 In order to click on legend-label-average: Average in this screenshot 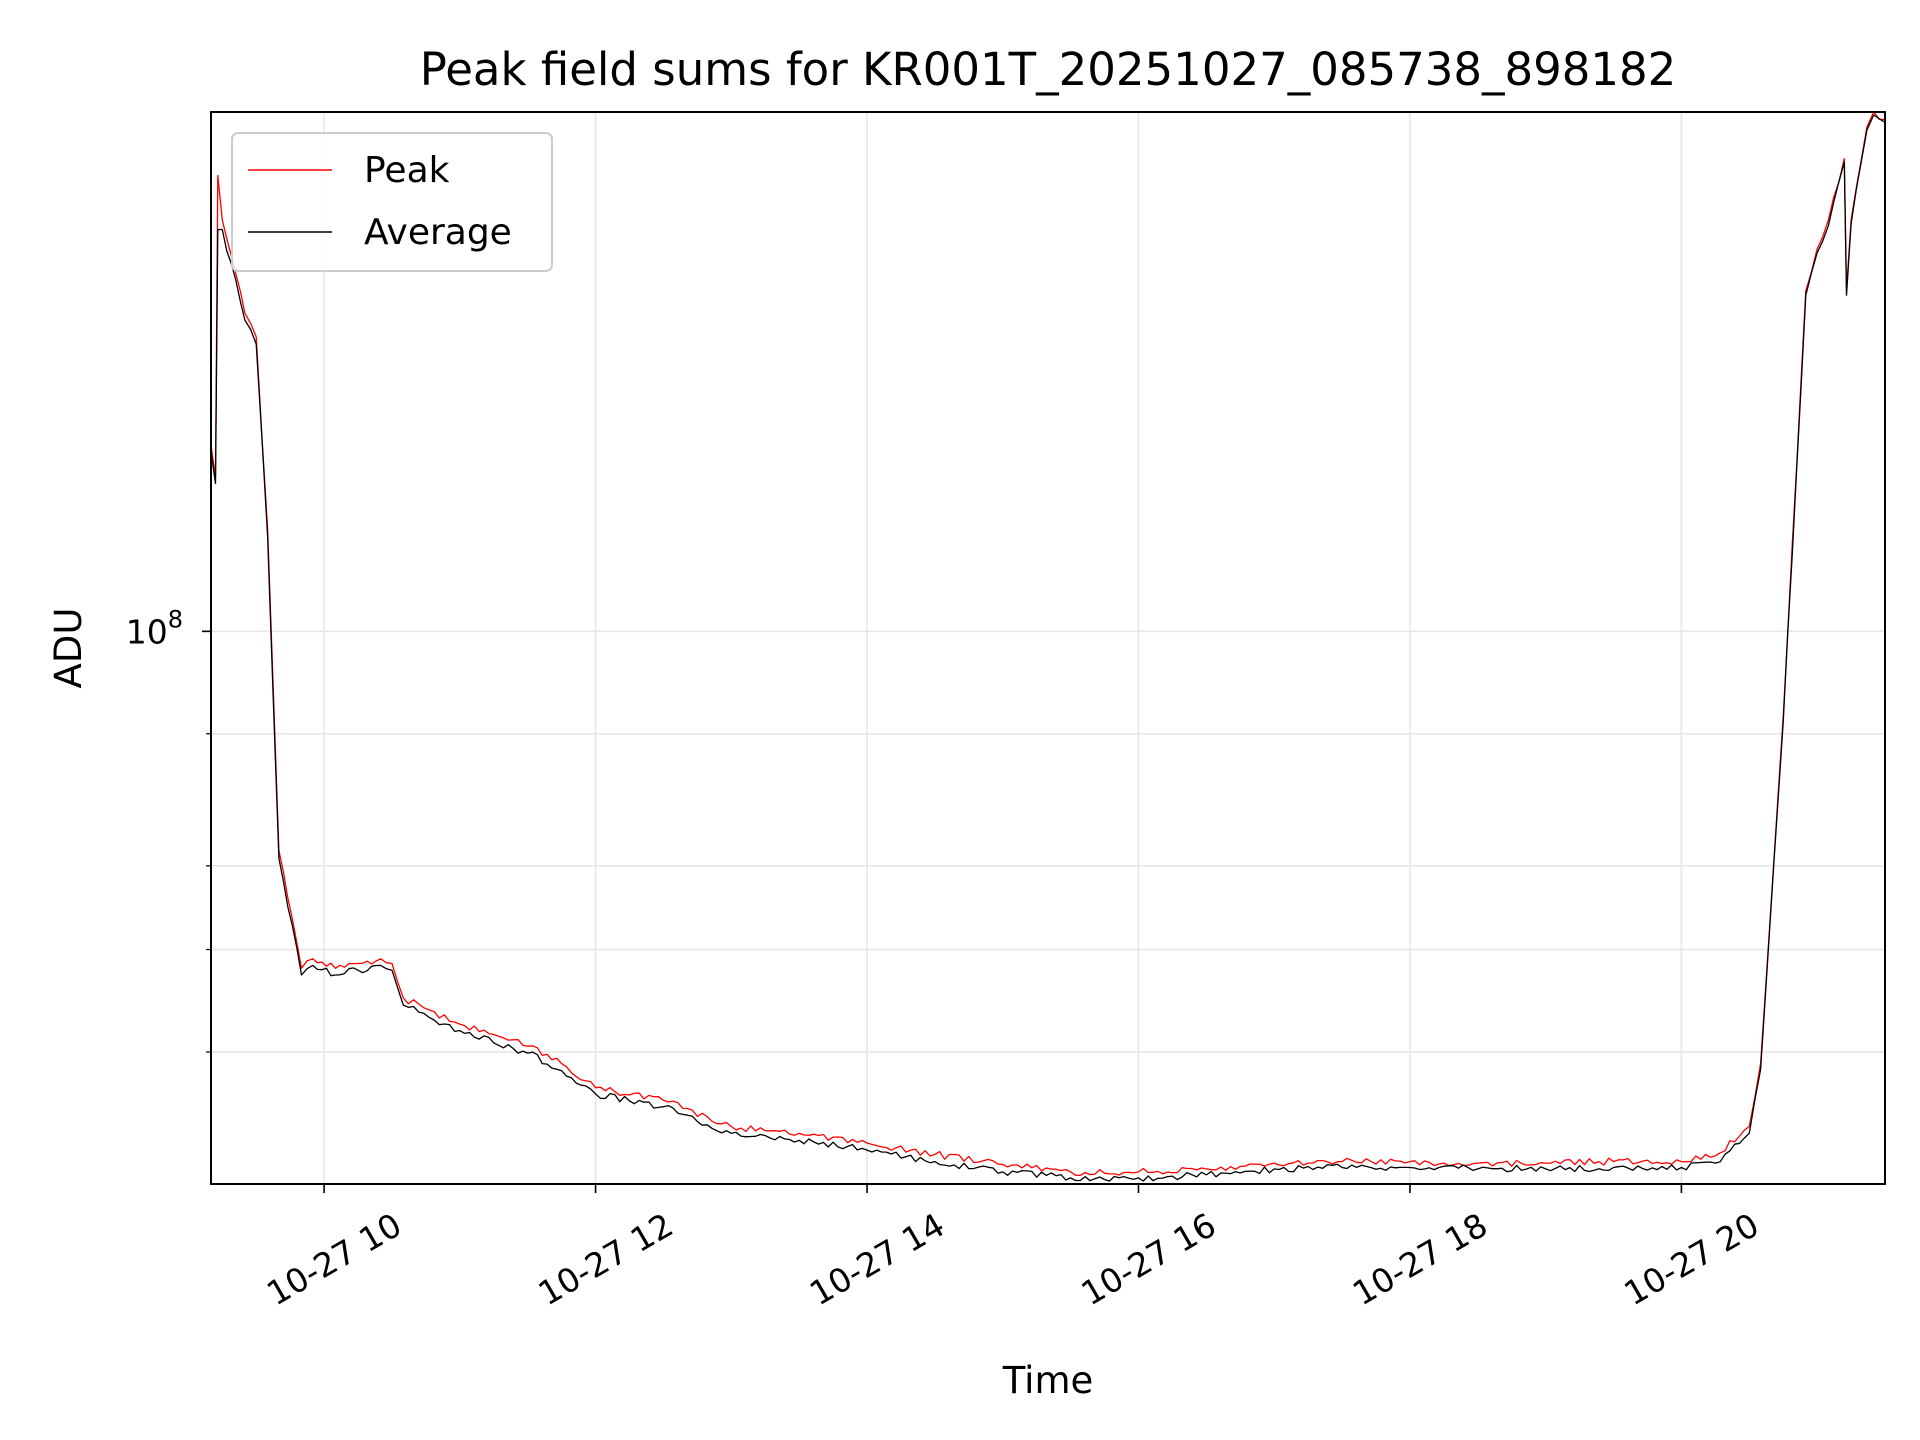, I will do `click(438, 232)`.